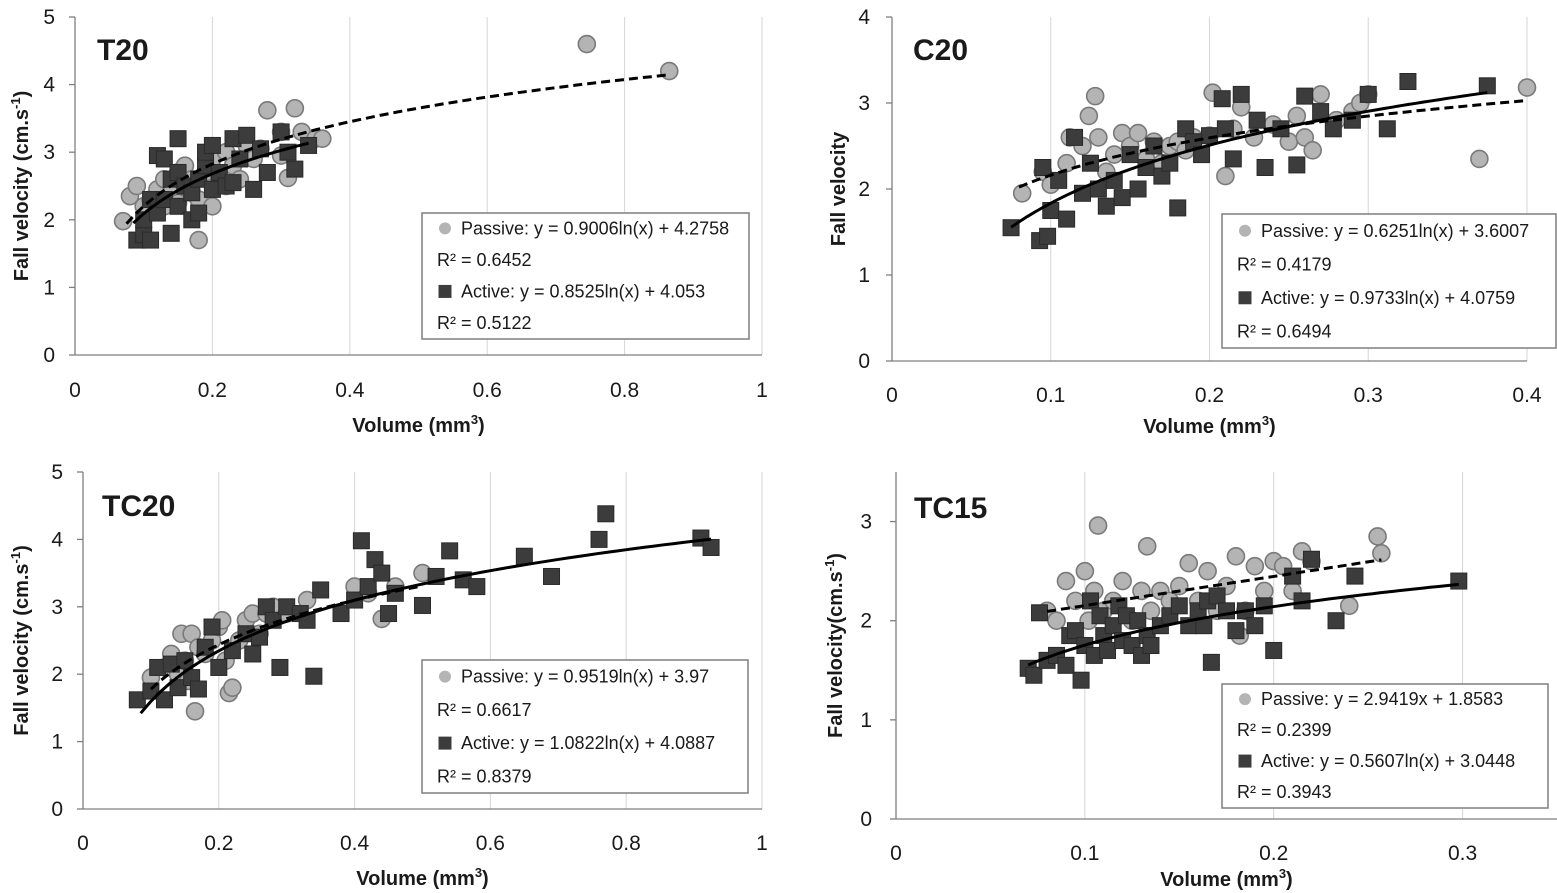 The width and height of the screenshot is (1557, 893). Describe the element at coordinates (484, 260) in the screenshot. I see `legend-r-squared: R² = 0.6452` at that location.